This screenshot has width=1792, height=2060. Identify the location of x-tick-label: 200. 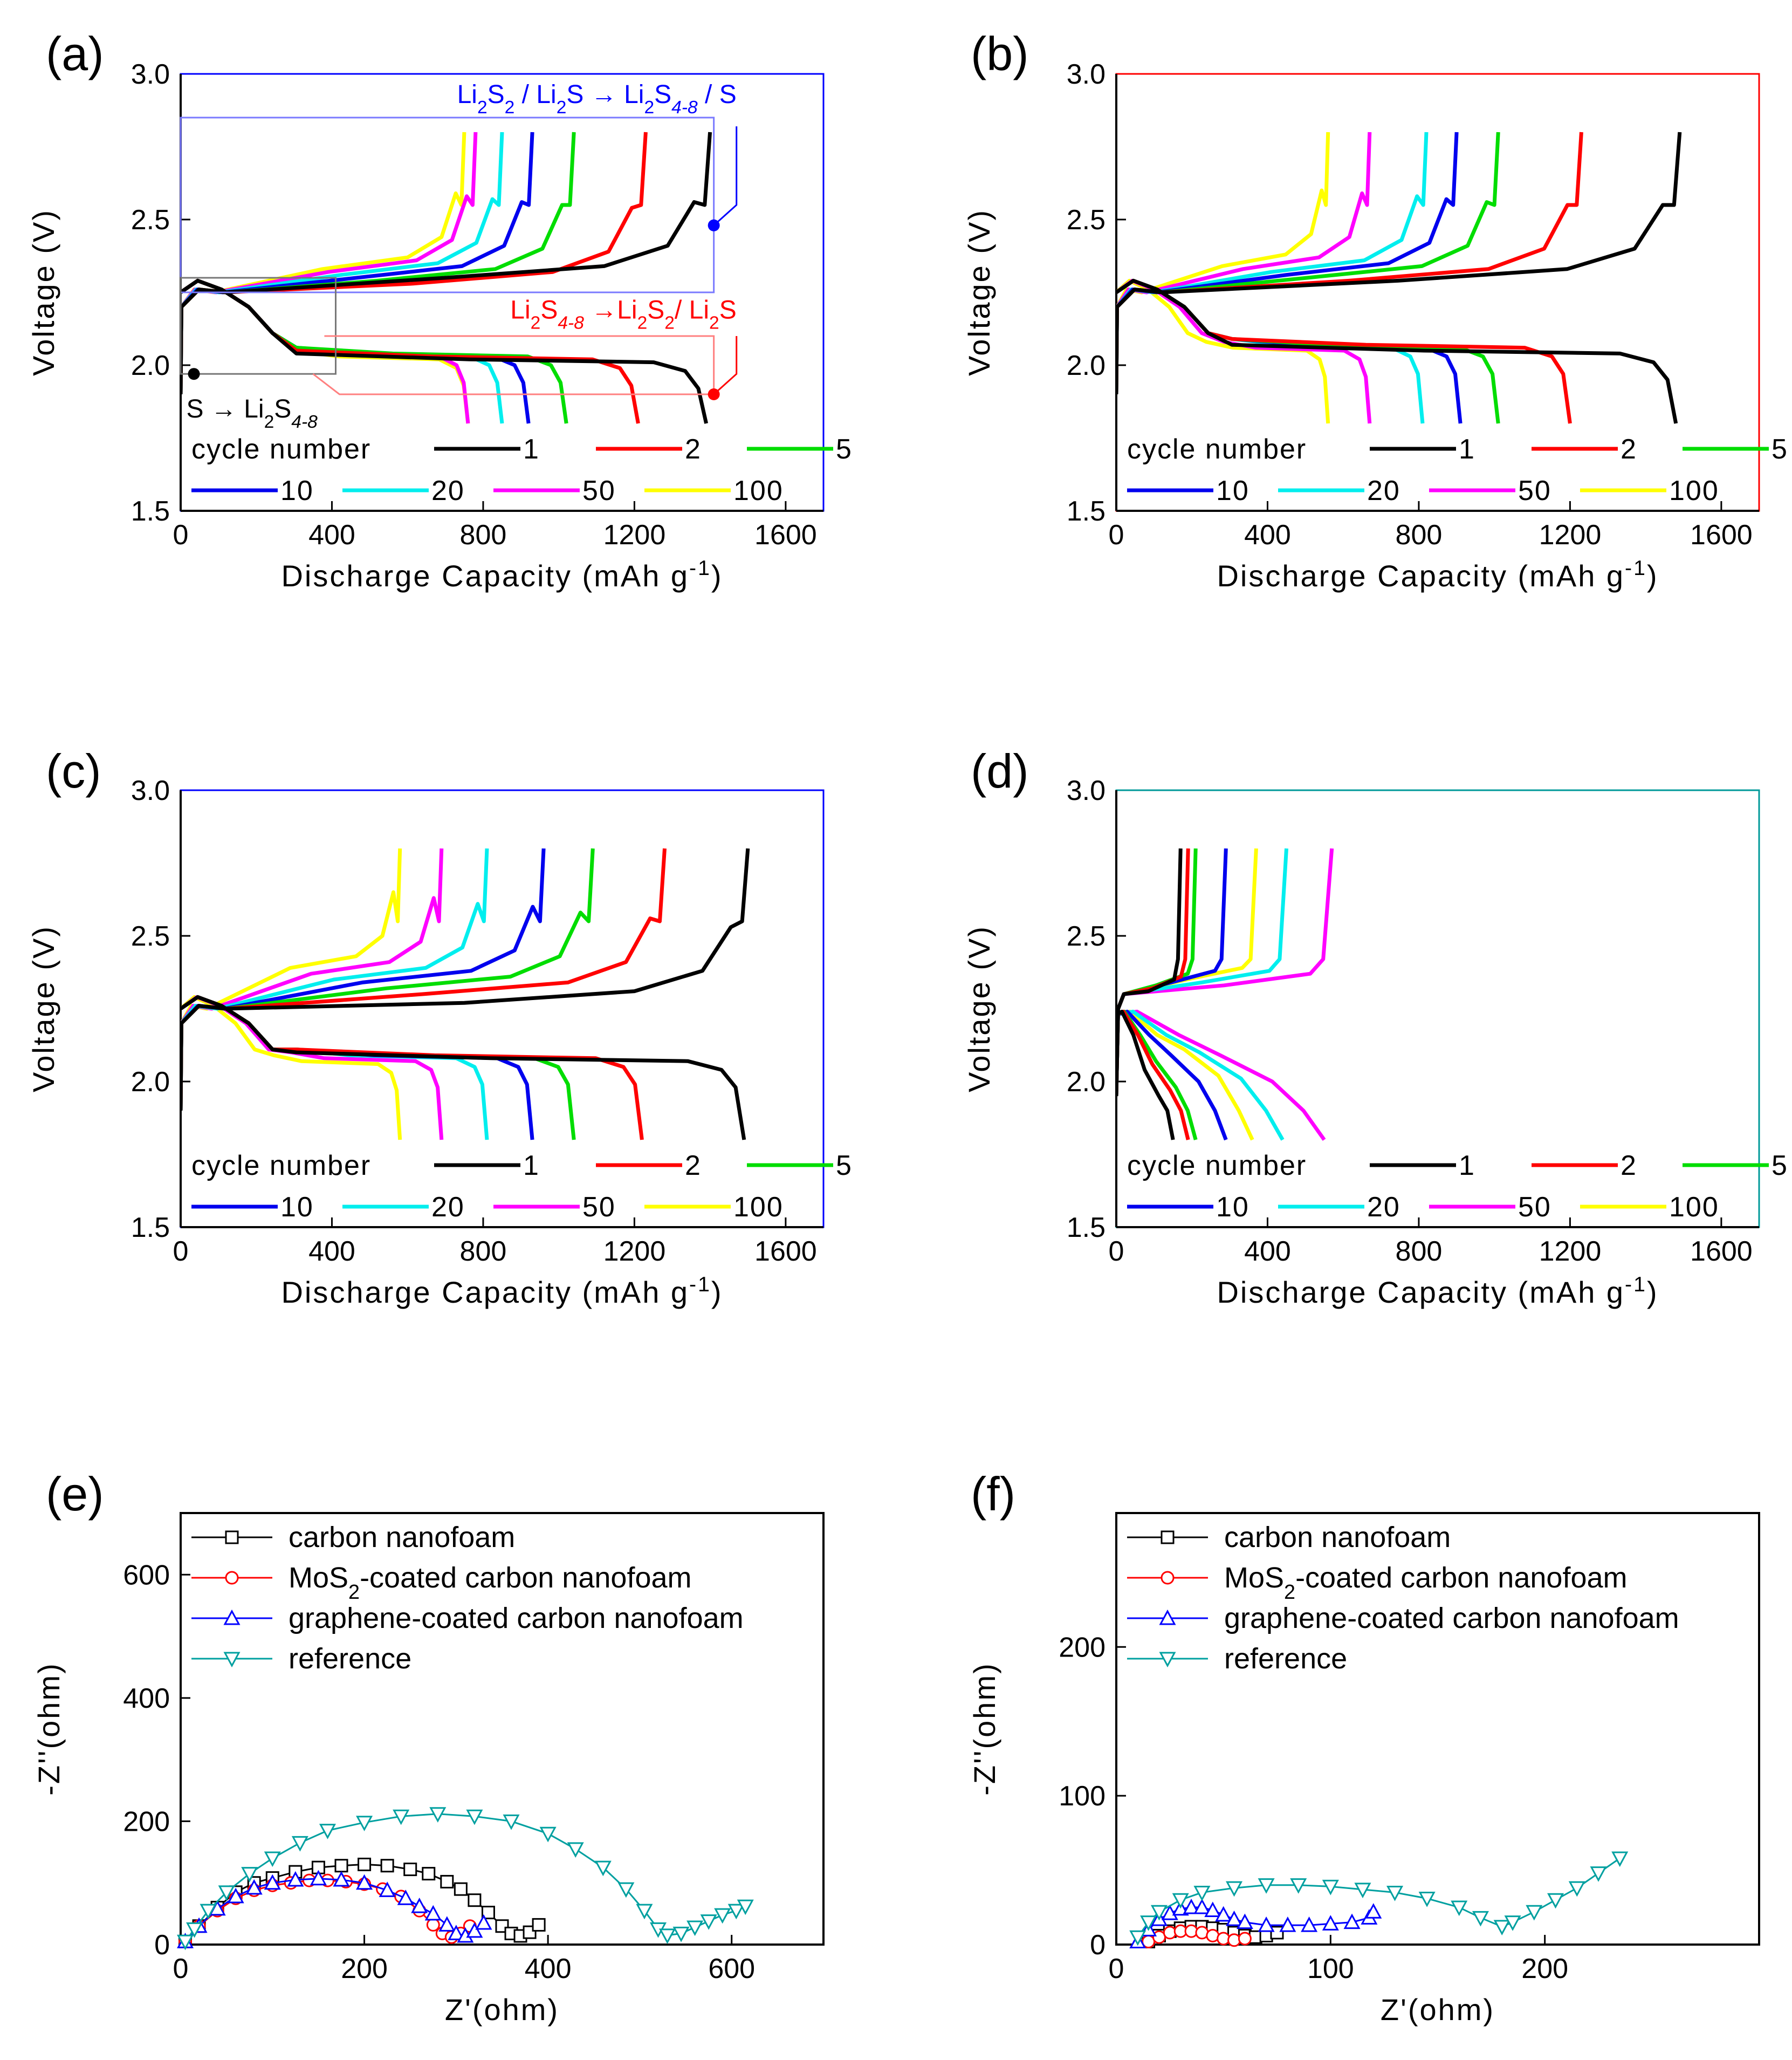
(1544, 1968).